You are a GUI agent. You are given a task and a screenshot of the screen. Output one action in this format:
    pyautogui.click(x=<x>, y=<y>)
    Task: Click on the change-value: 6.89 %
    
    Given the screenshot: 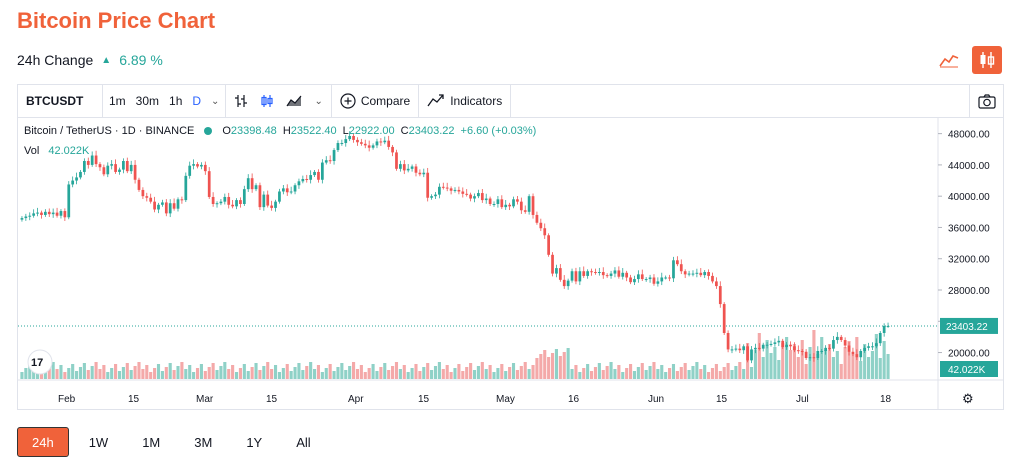 What is the action you would take?
    pyautogui.click(x=141, y=60)
    